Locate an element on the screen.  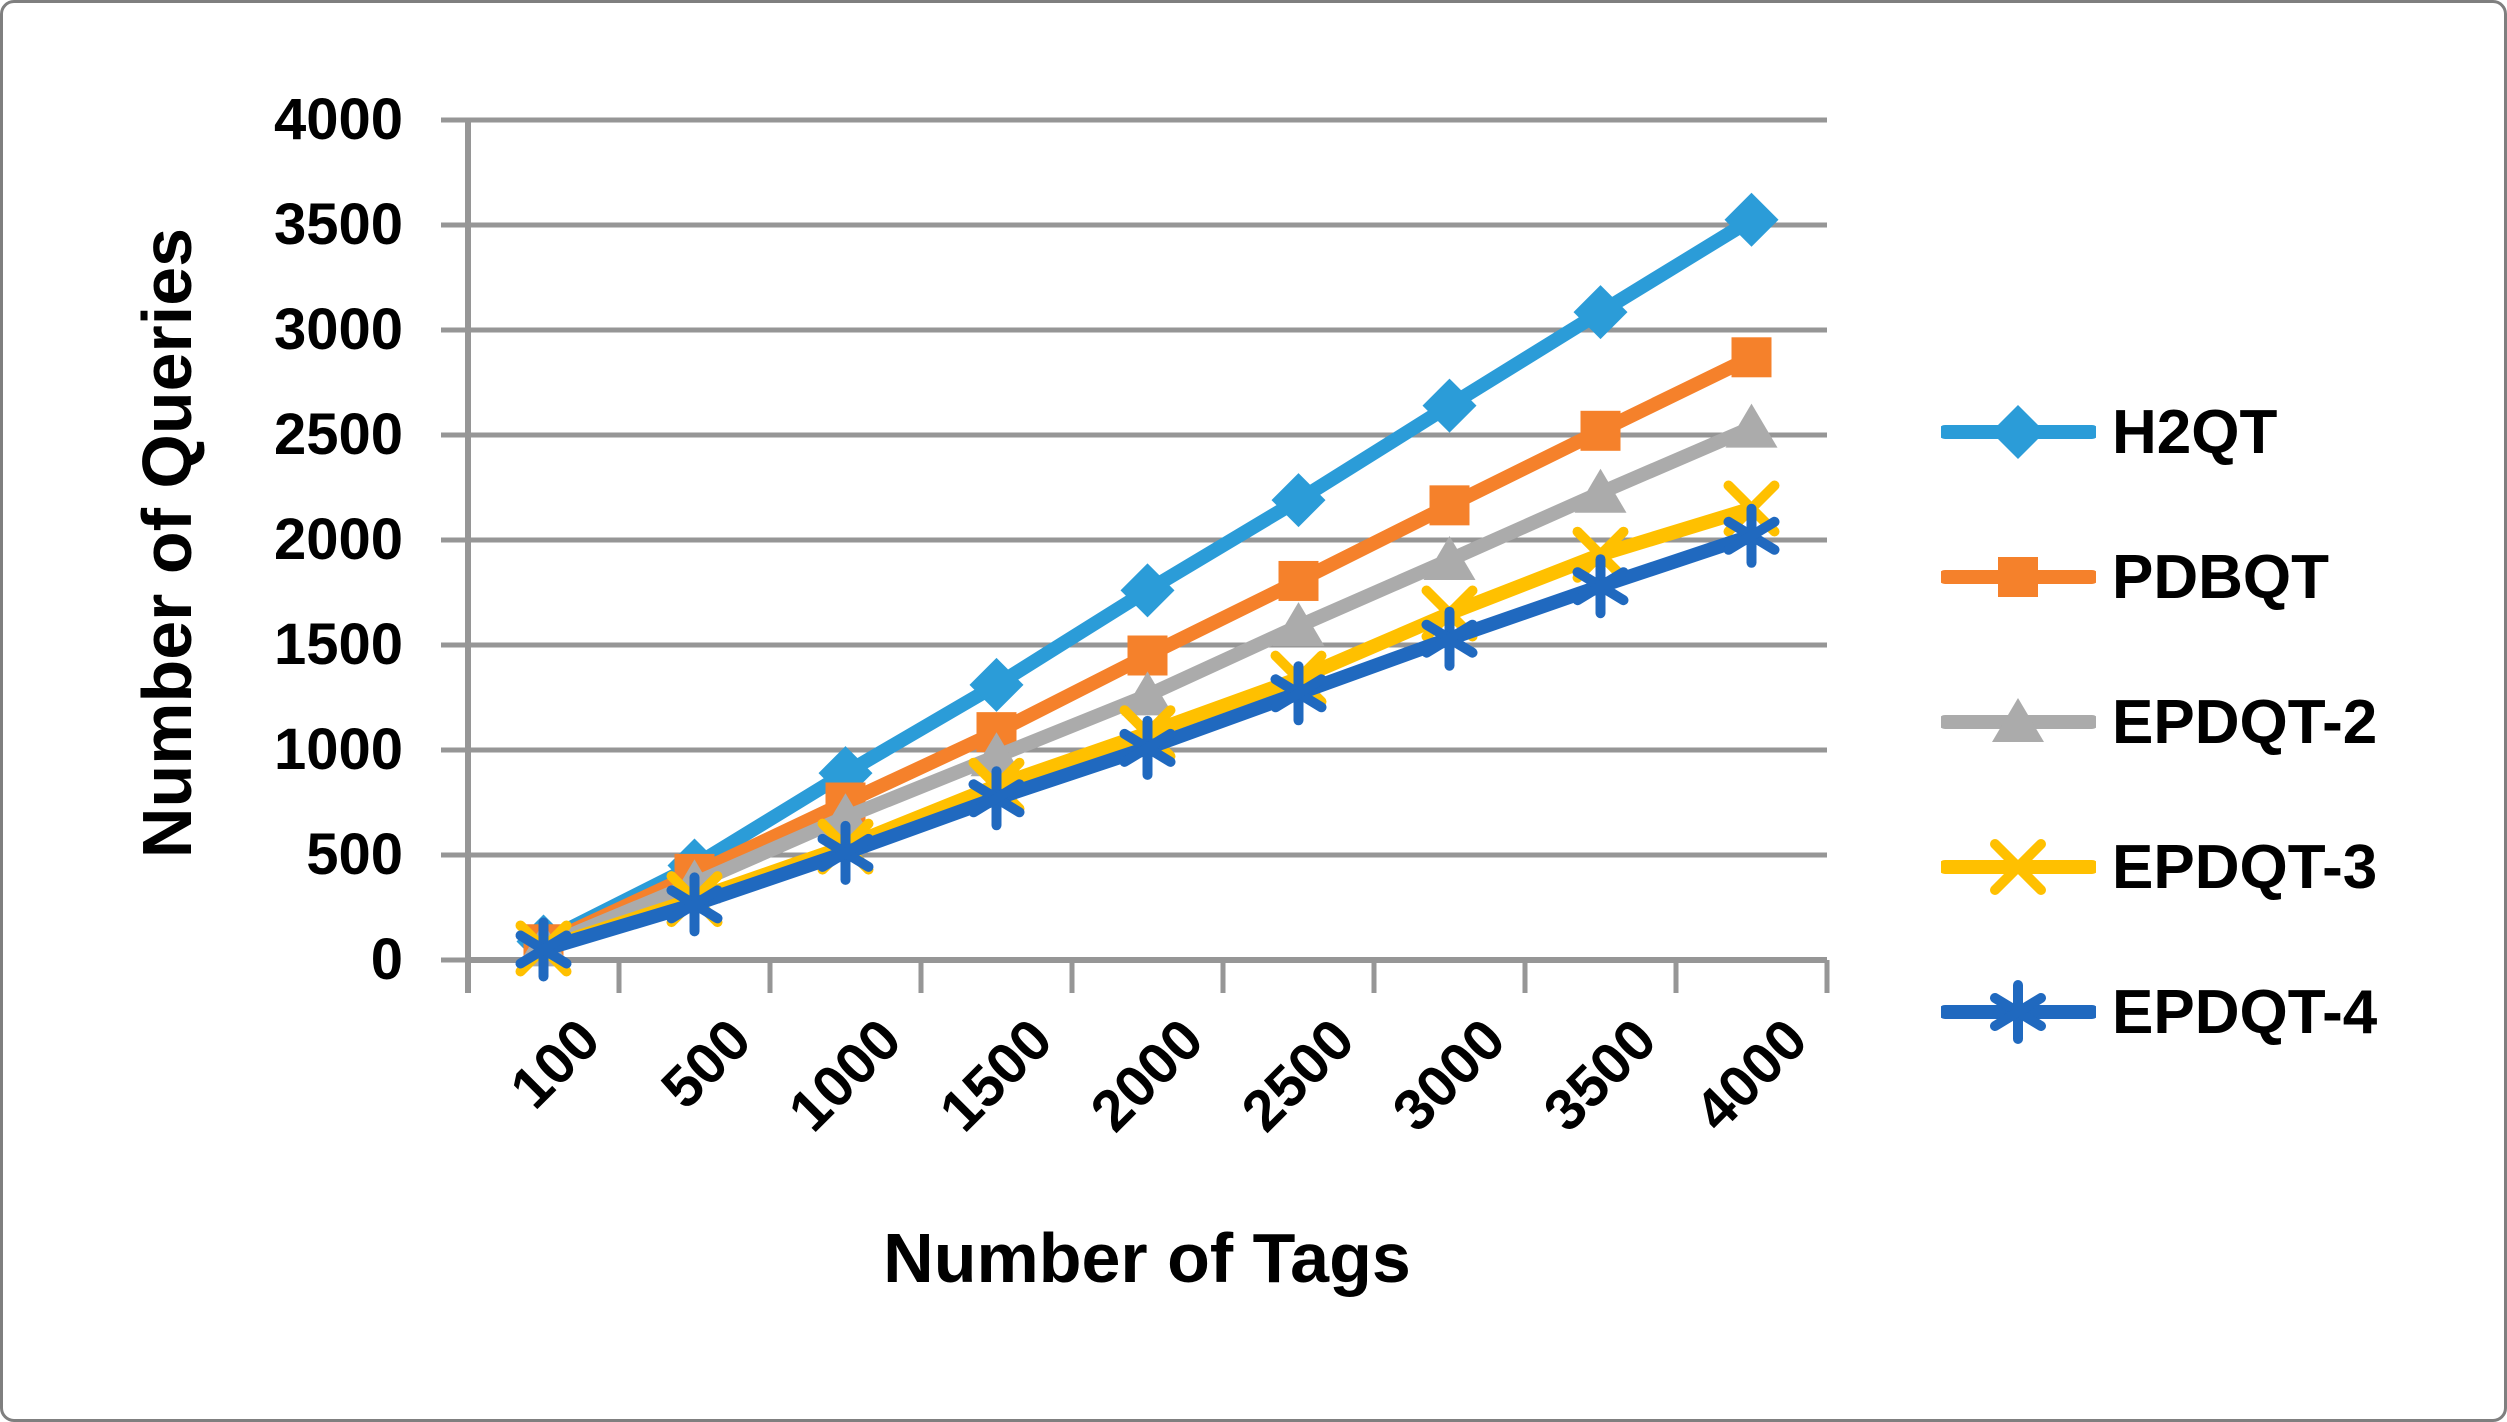
legend-row-EPDQT-2: EPDQT-2 is located at coordinates (2159, 722).